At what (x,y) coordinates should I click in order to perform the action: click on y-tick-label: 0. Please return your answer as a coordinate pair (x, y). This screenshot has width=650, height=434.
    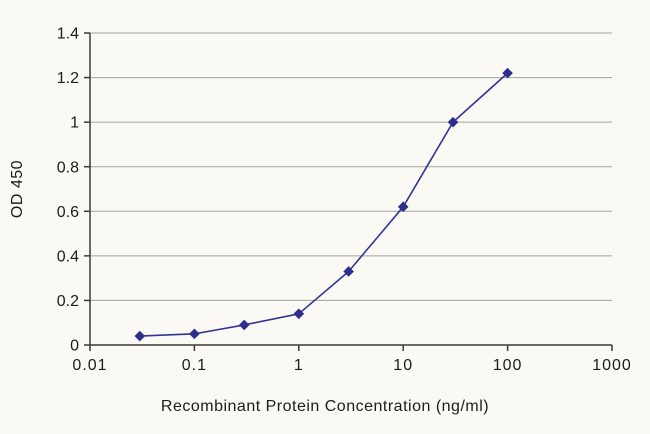
    Looking at the image, I should click on (74, 346).